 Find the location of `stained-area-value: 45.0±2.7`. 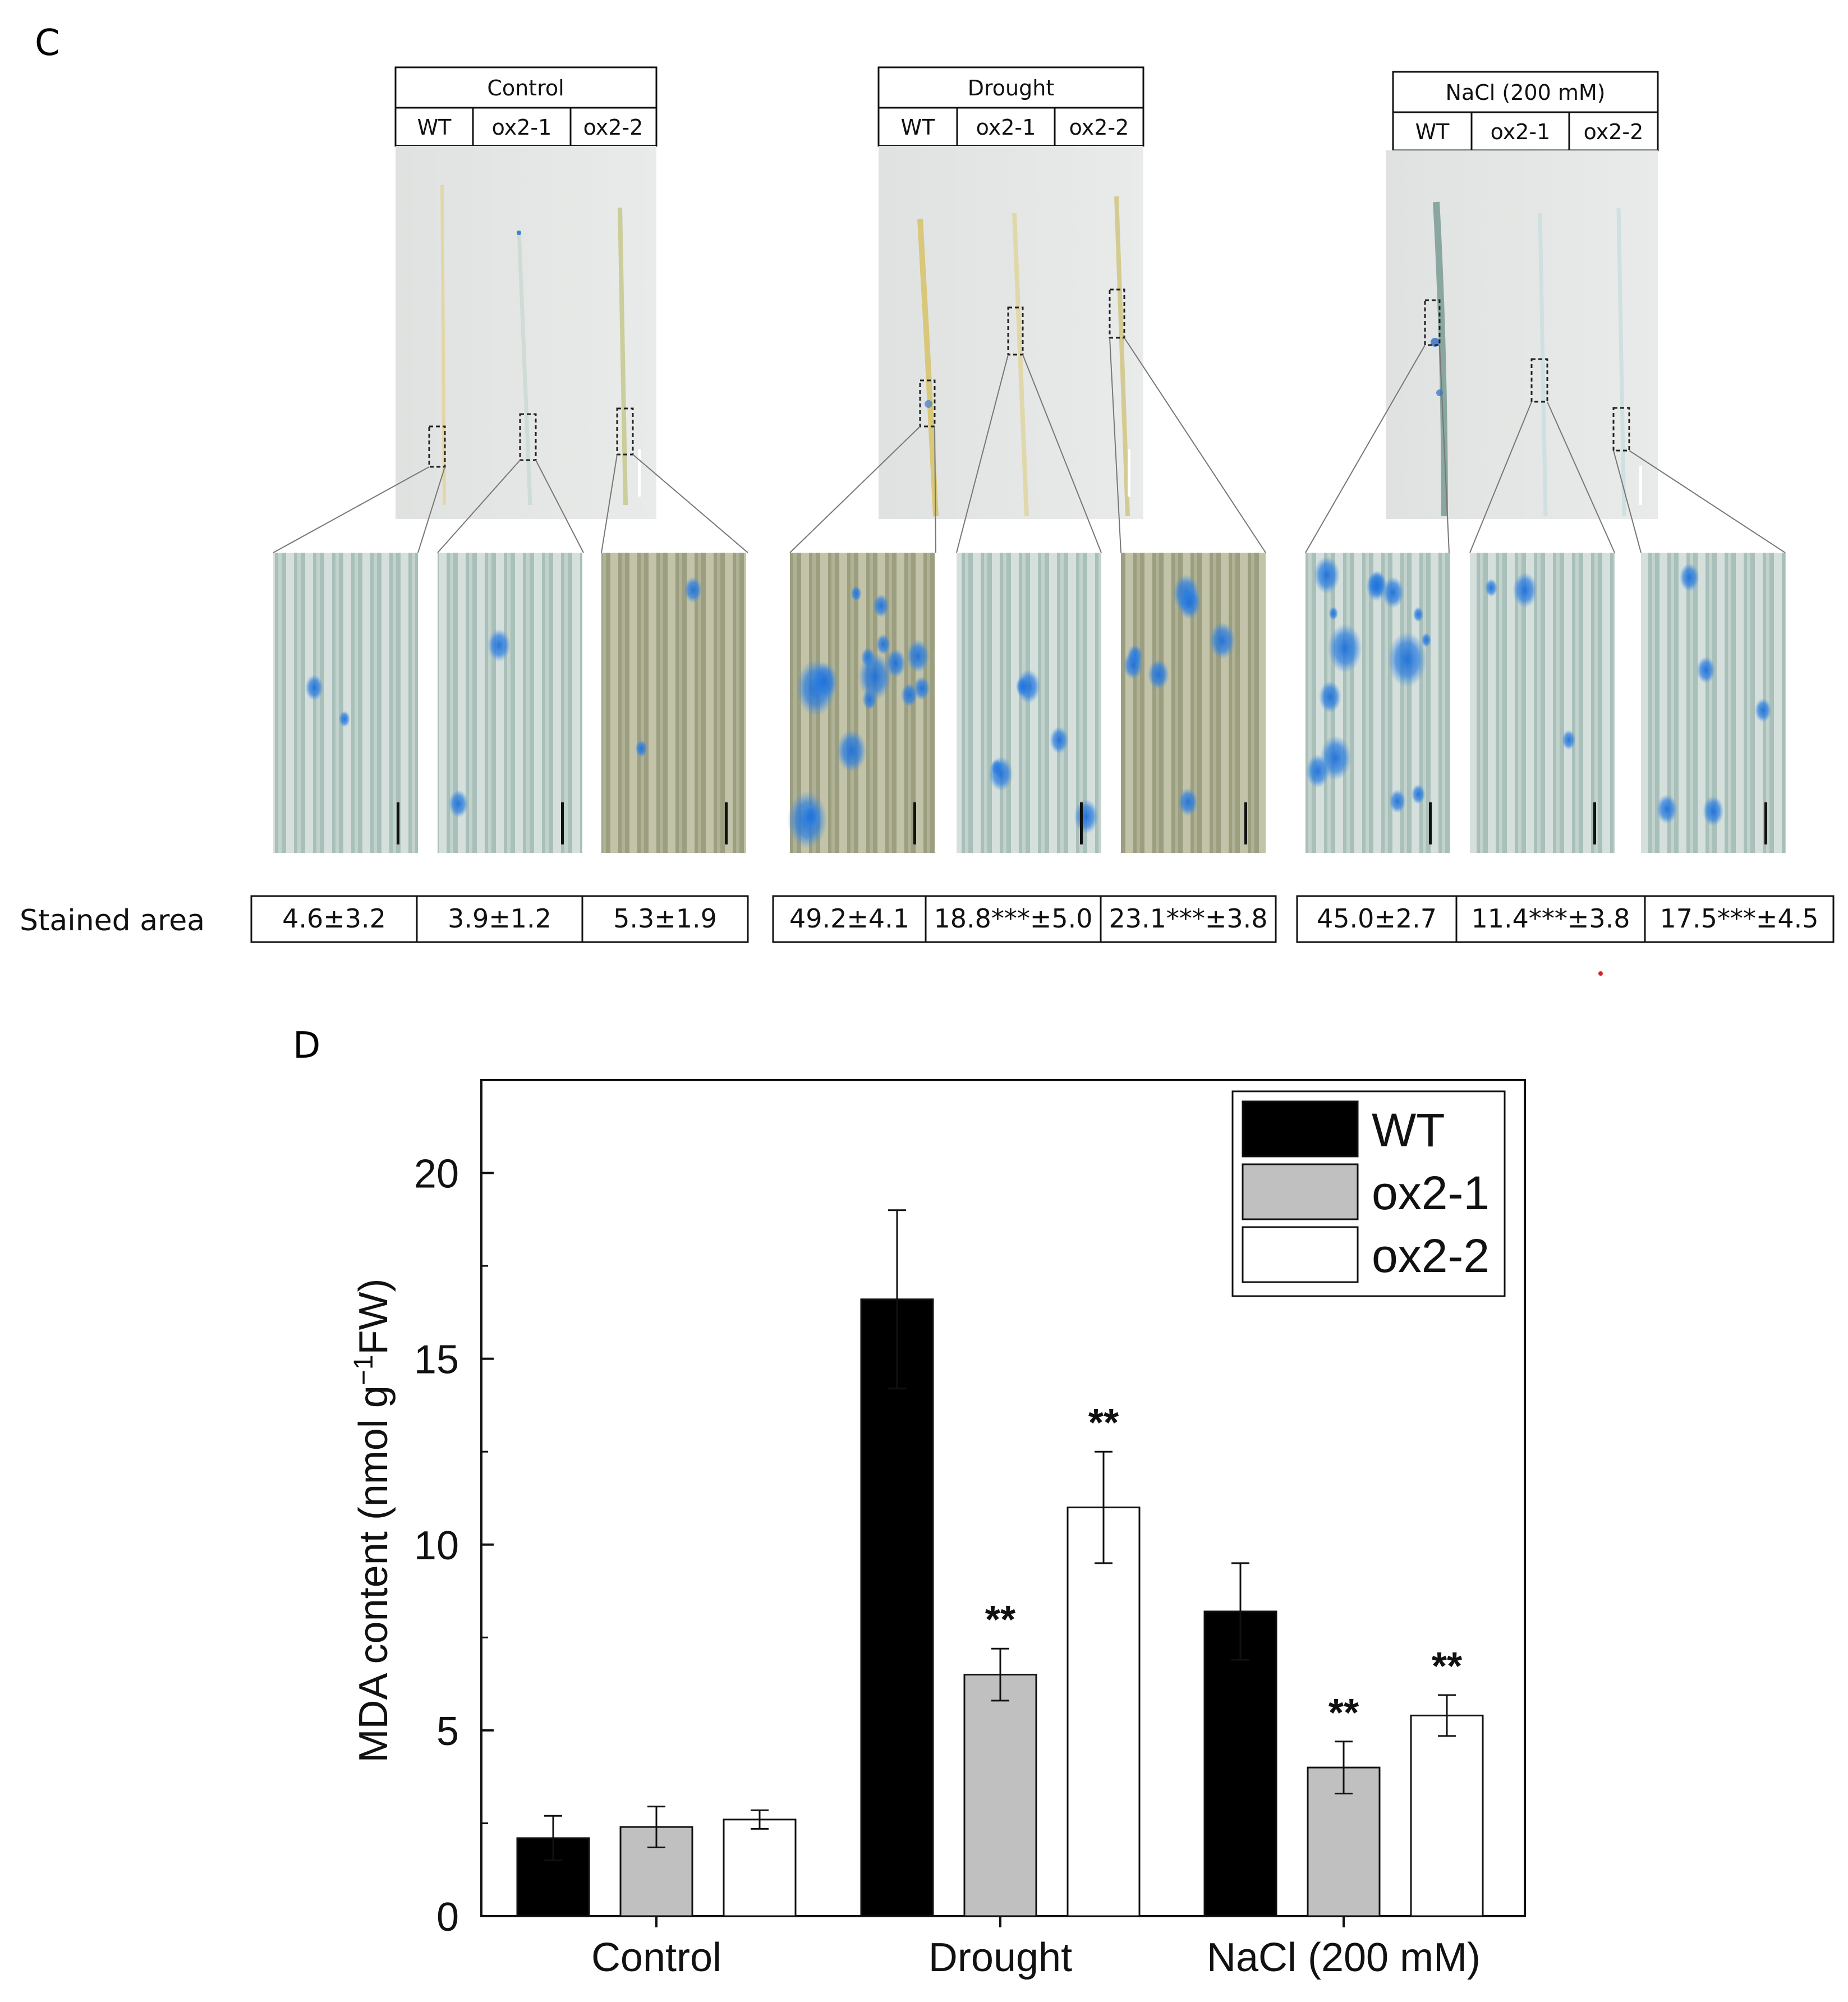

stained-area-value: 45.0±2.7 is located at coordinates (1377, 918).